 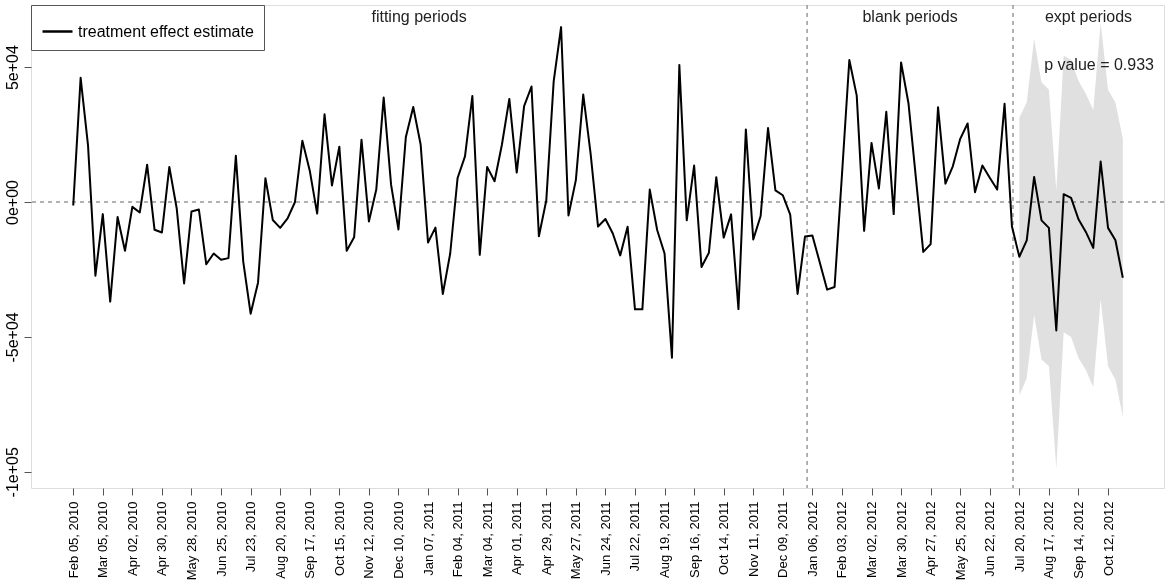 I want to click on annotation: fitting periods, so click(x=419, y=16).